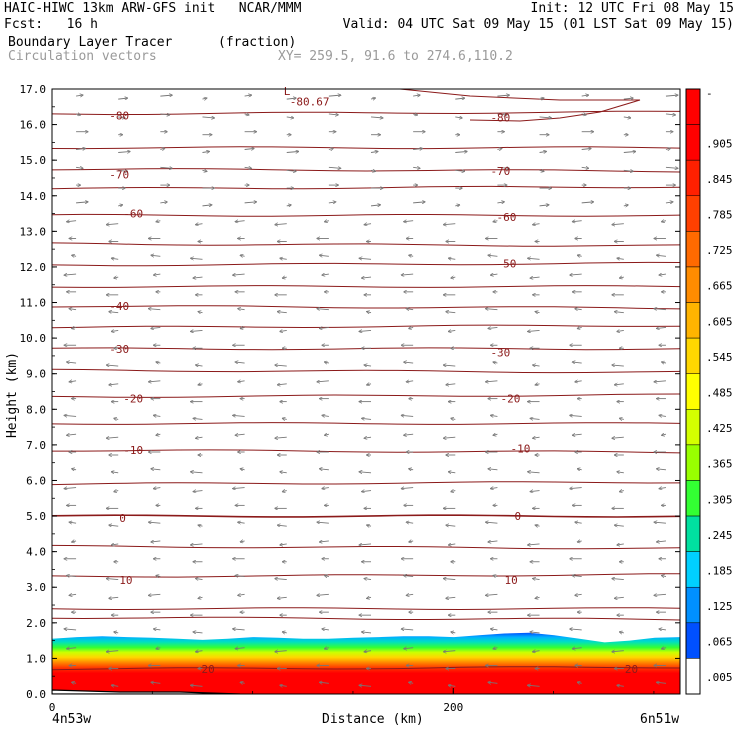 The width and height of the screenshot is (740, 740). What do you see at coordinates (36, 623) in the screenshot?
I see `y-tick-label: 2.0` at bounding box center [36, 623].